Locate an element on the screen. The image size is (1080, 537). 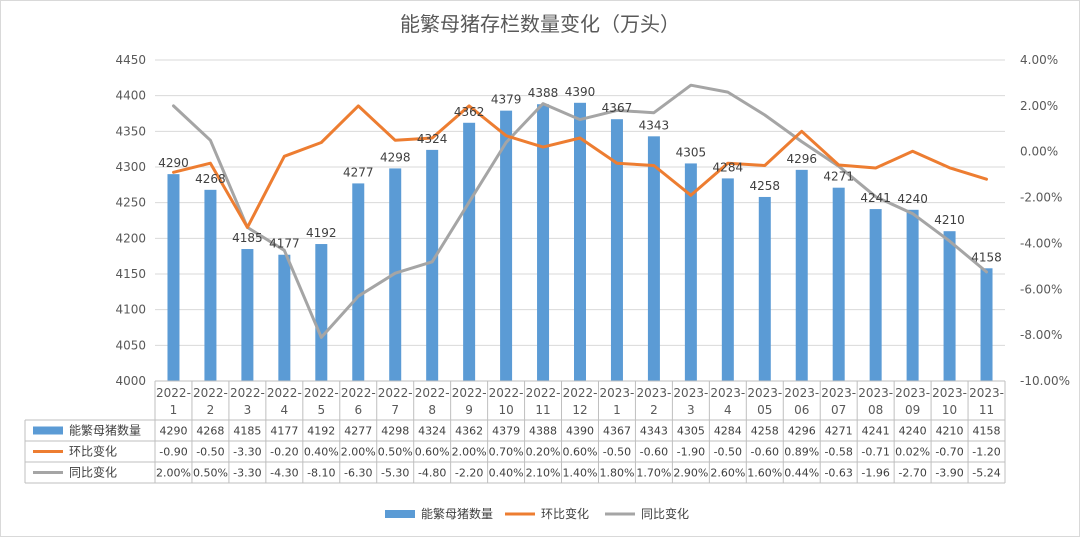
table-cell: 0.60% is located at coordinates (432, 452).